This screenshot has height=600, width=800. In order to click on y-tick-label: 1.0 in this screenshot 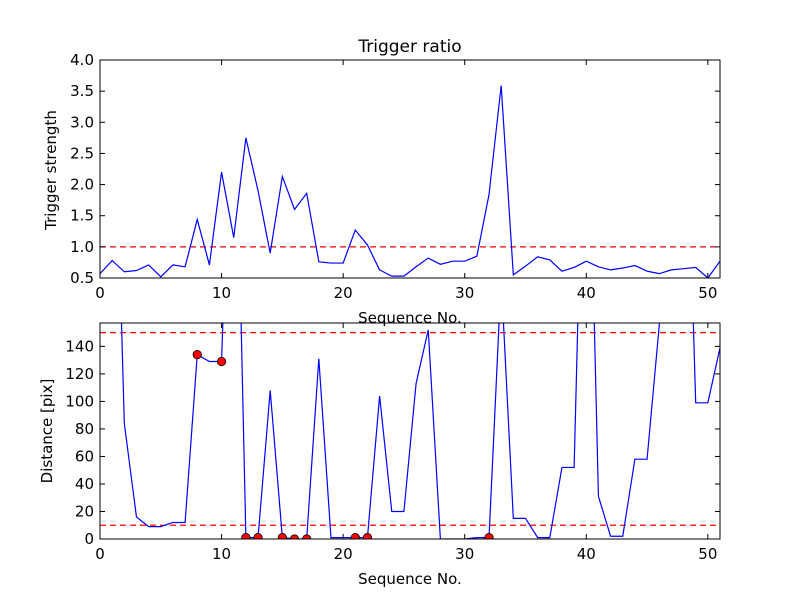, I will do `click(82, 247)`.